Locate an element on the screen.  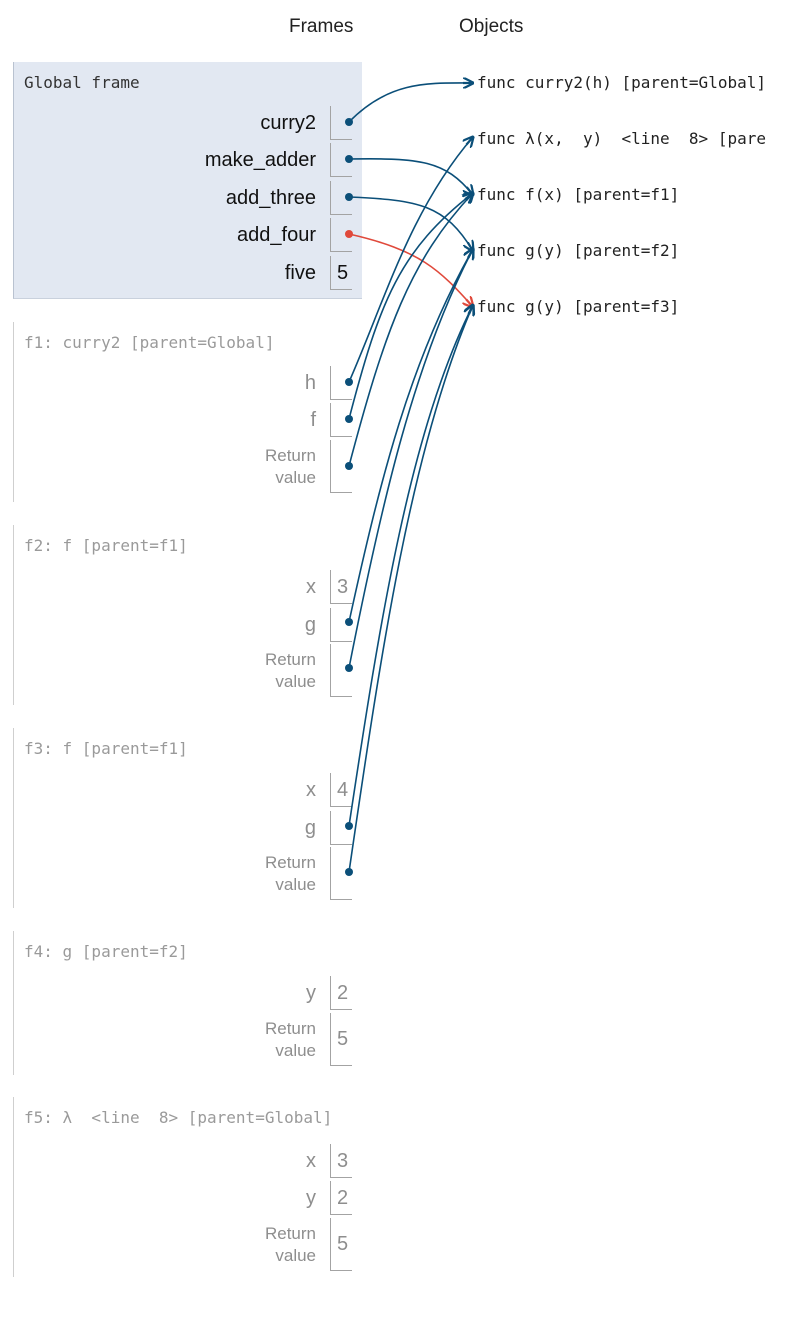
arrow-f1-return is located at coordinates (410, 330).